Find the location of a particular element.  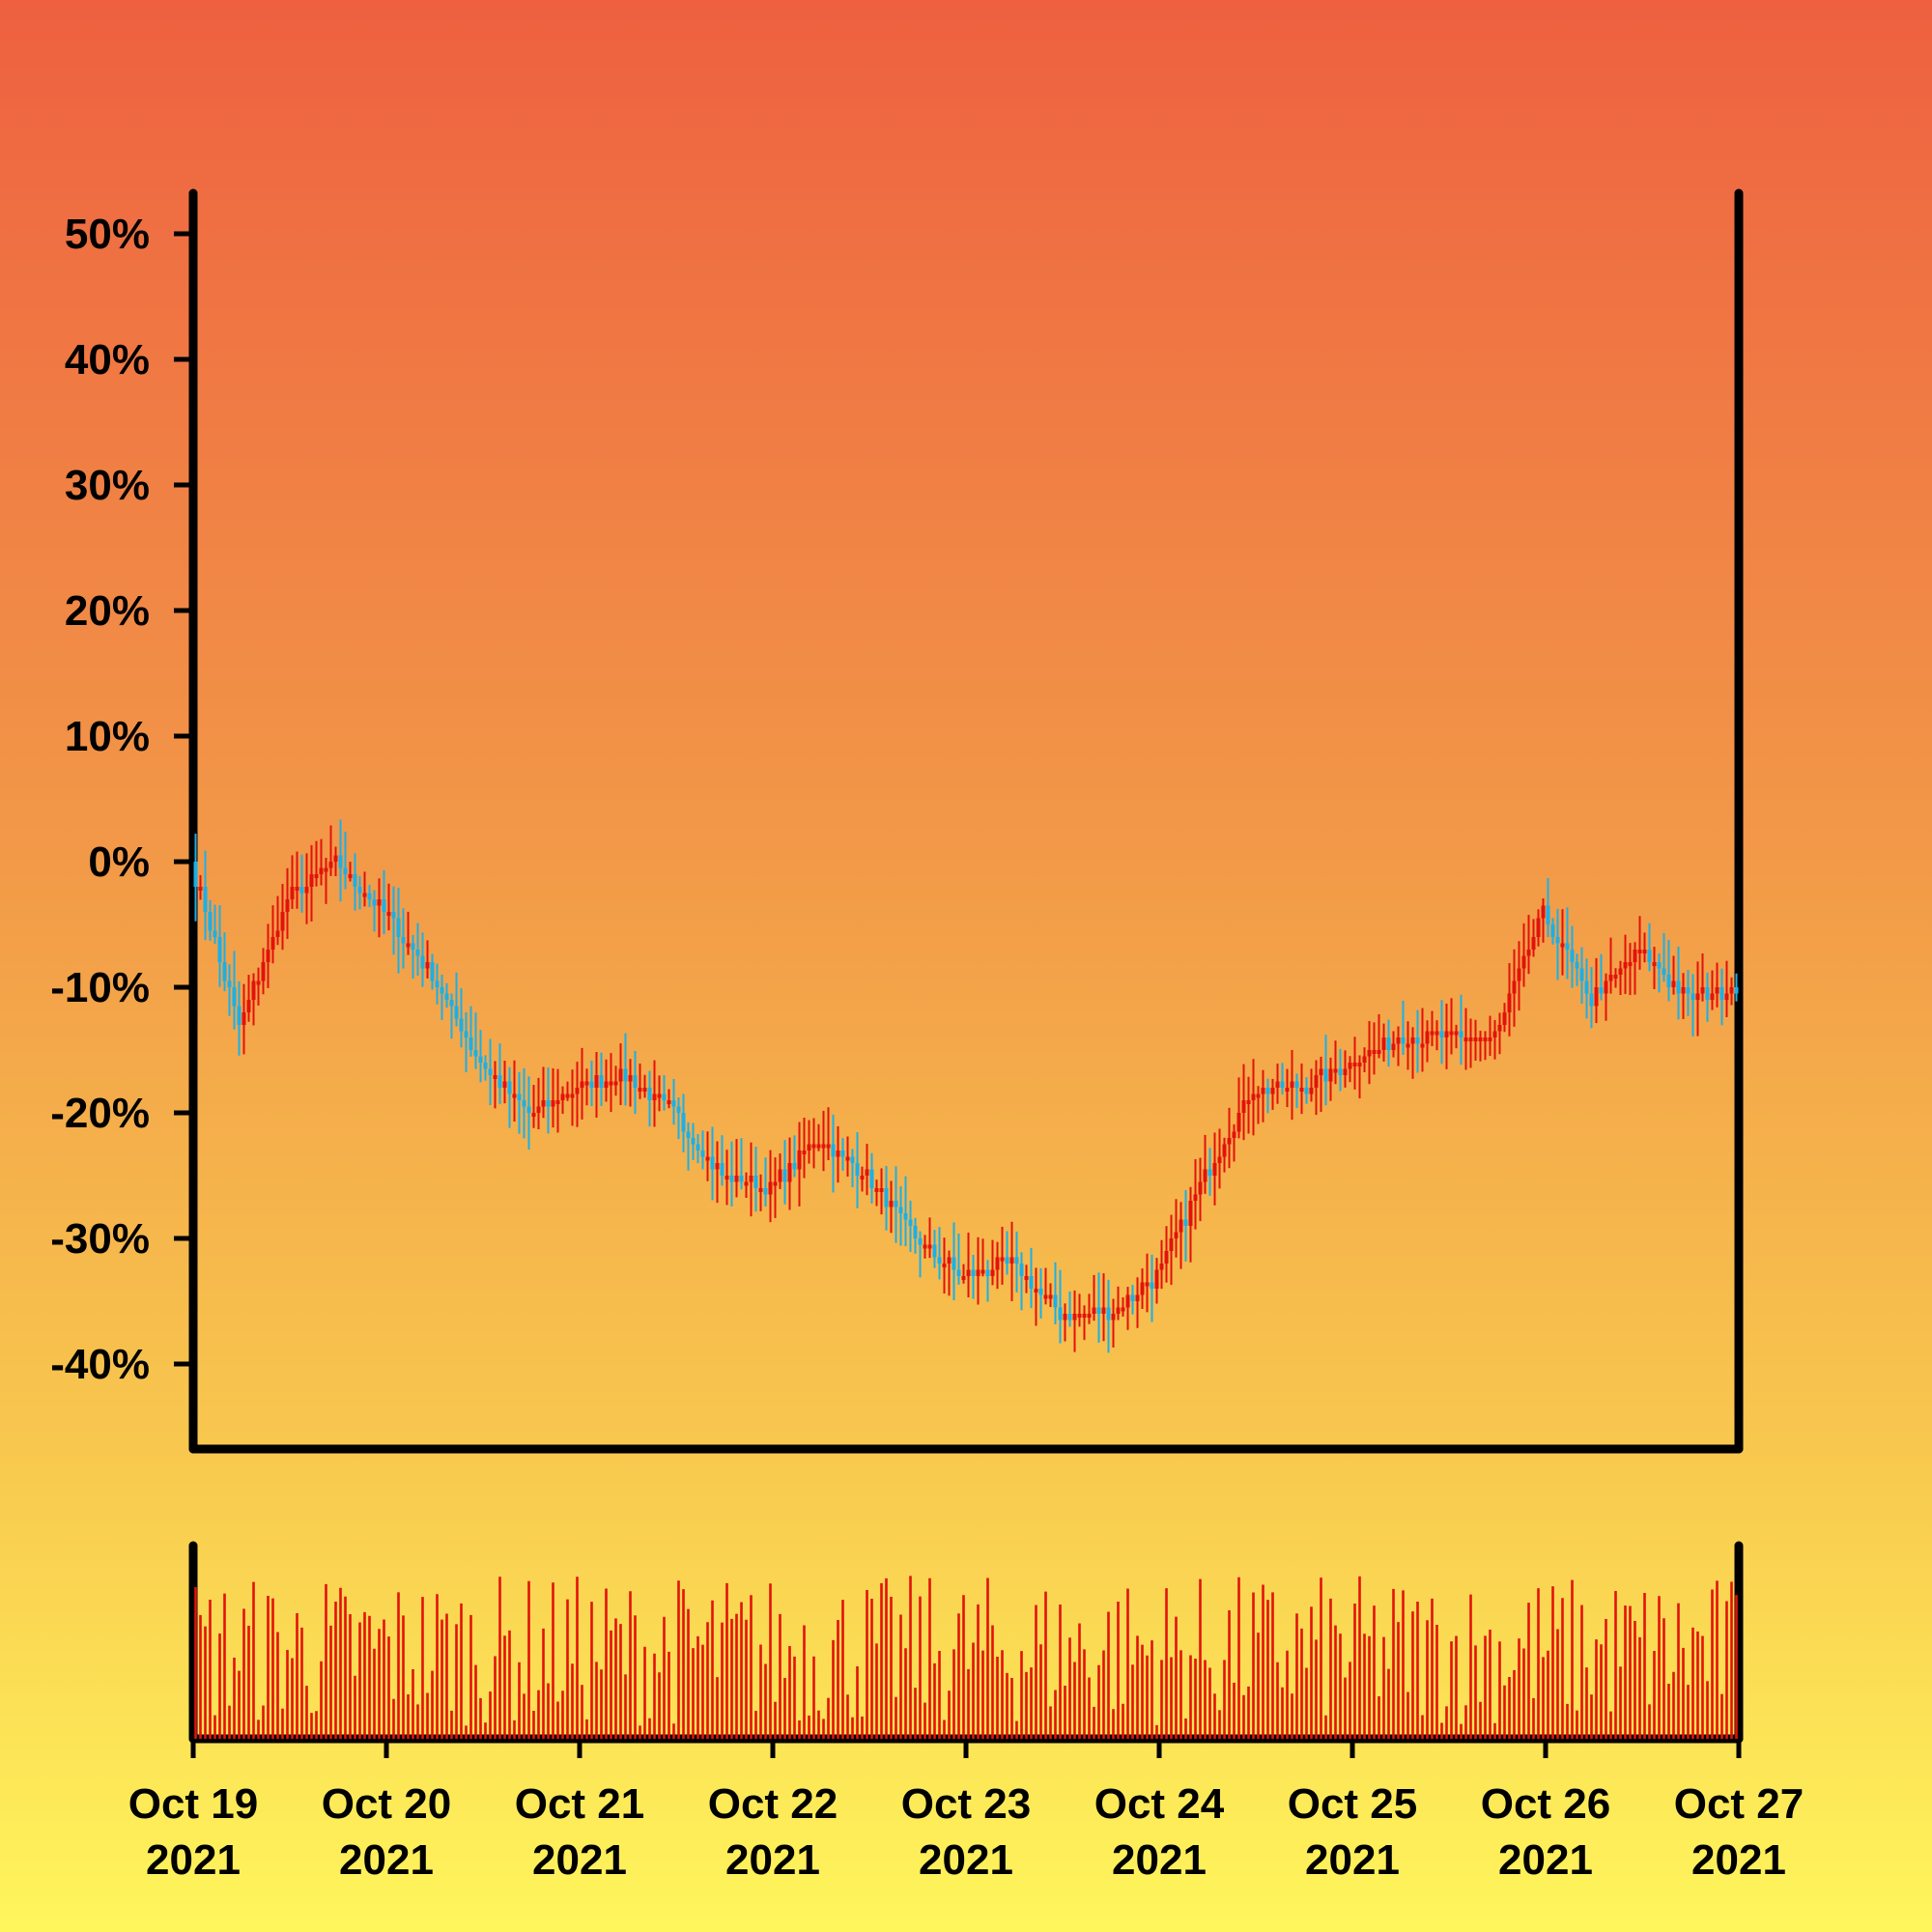

y-tick-label: 50% is located at coordinates (107, 234).